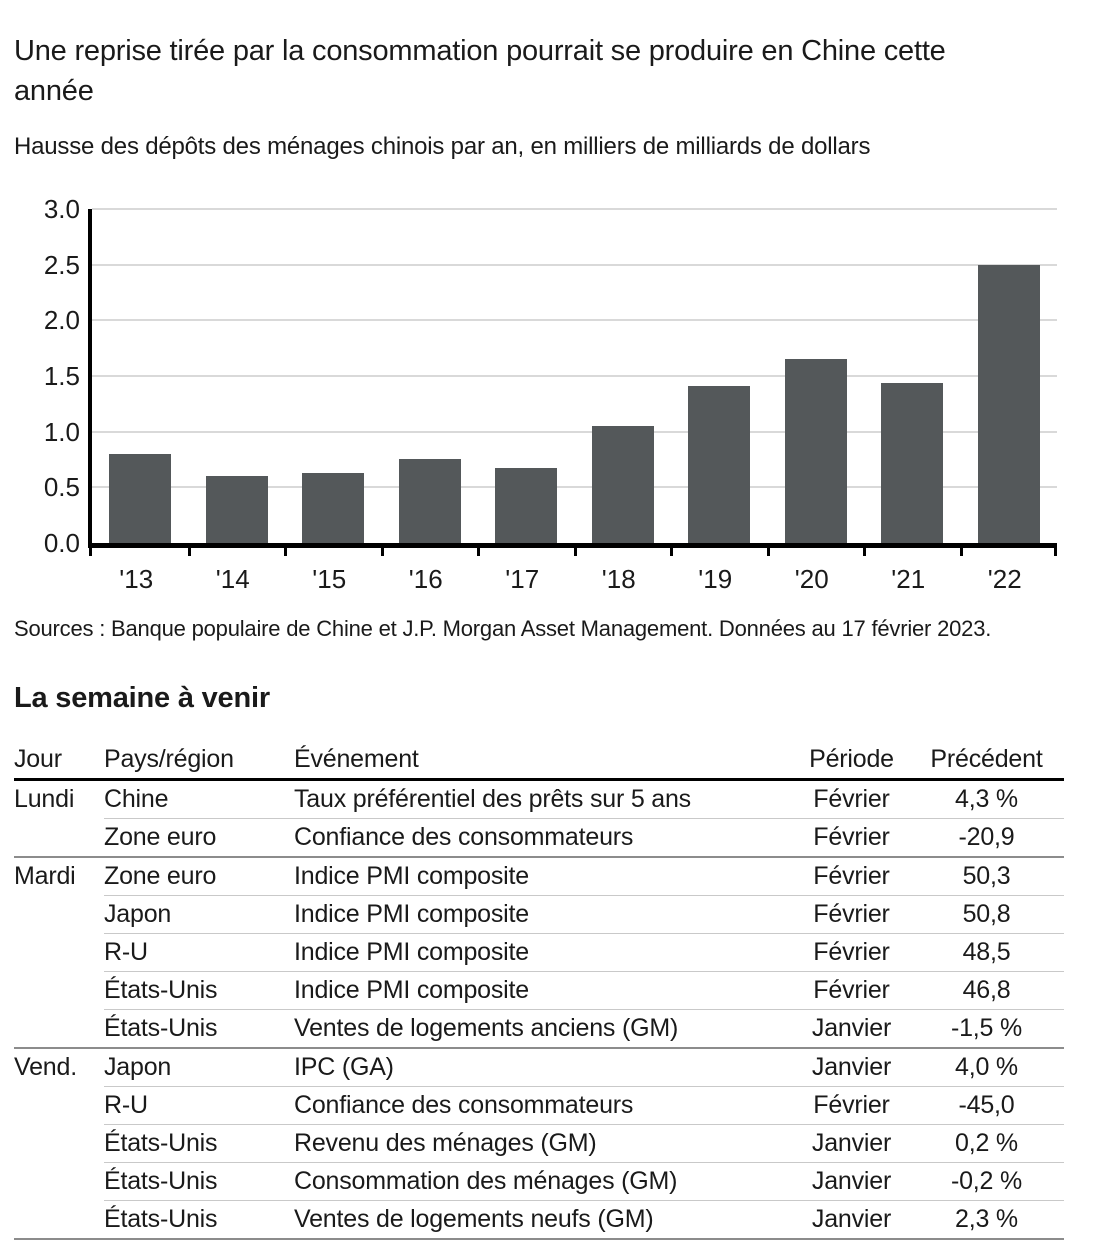  What do you see at coordinates (1004, 578) in the screenshot?
I see `x-tick-label: '22` at bounding box center [1004, 578].